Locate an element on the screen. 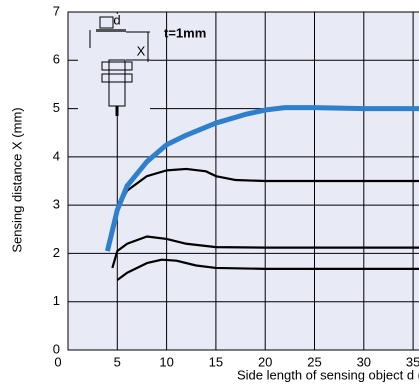  annotation: X is located at coordinates (141, 50).